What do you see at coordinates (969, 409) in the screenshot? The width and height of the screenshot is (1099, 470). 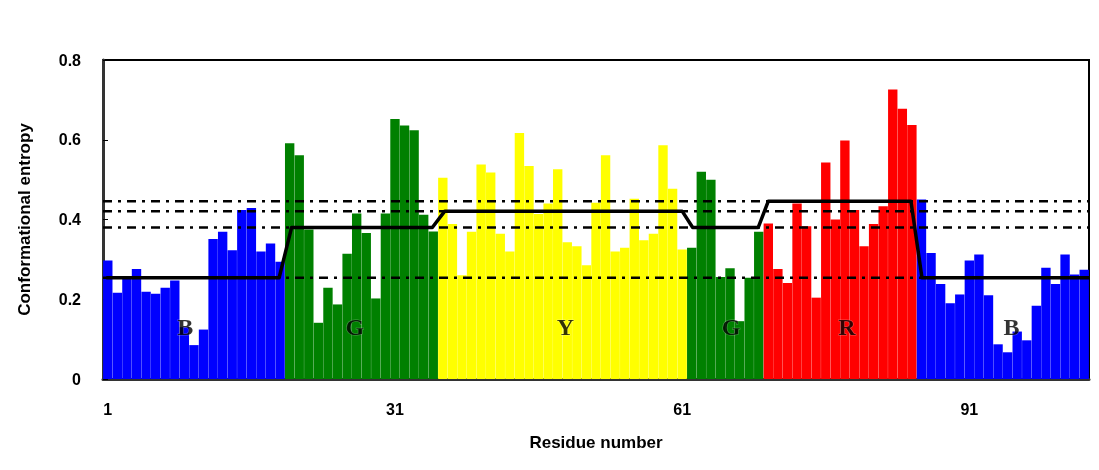 I see `x-tick-label: 91` at bounding box center [969, 409].